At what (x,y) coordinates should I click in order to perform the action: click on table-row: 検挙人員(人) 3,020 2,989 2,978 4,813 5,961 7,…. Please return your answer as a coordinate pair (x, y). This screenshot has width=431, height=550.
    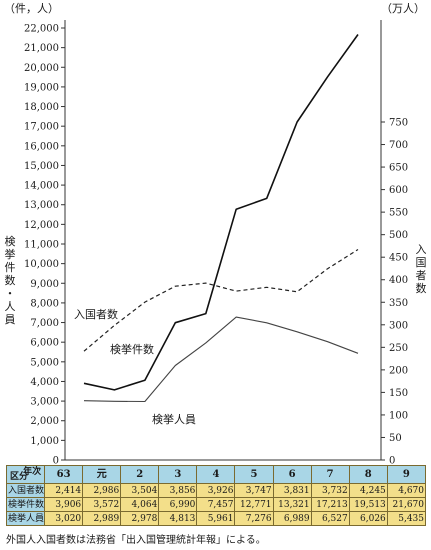
    Looking at the image, I should click on (216, 518).